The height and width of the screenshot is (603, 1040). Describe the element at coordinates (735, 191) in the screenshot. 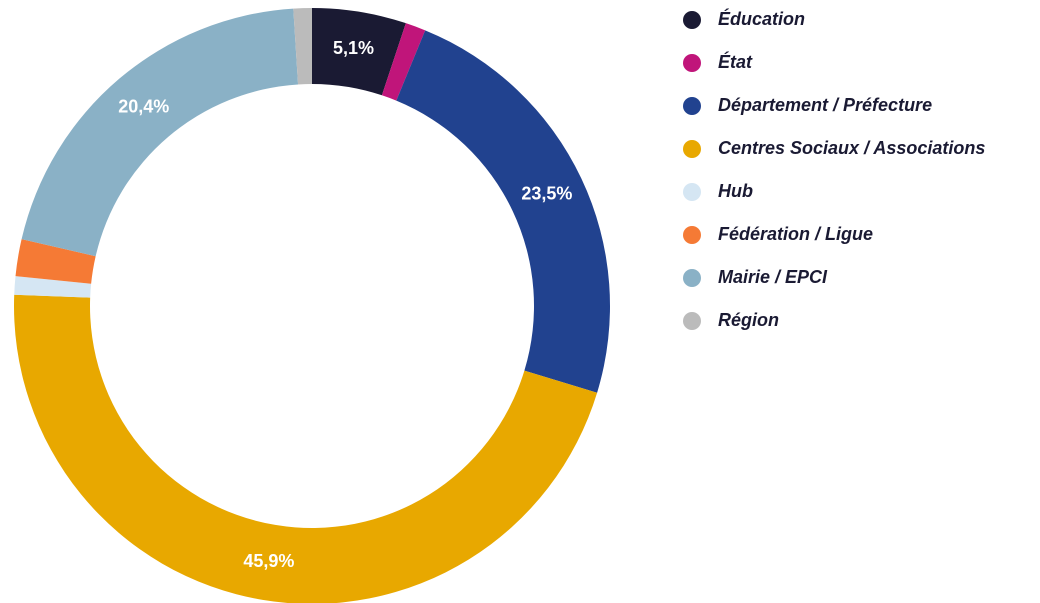

I see `legend-label: Hub` at that location.